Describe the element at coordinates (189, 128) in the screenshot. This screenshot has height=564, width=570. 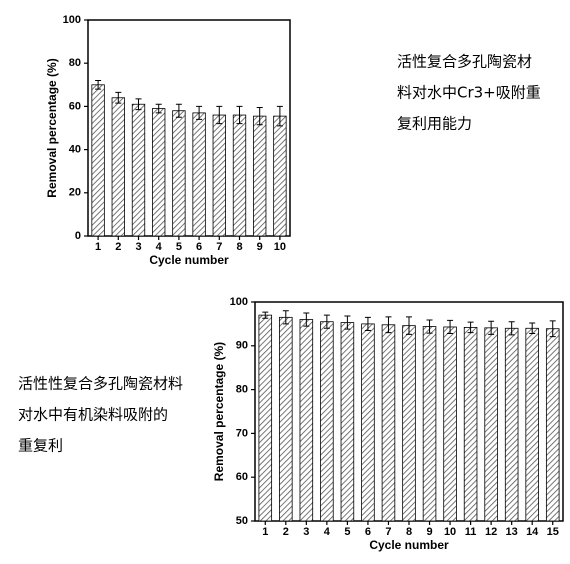
I see `plot-frame` at that location.